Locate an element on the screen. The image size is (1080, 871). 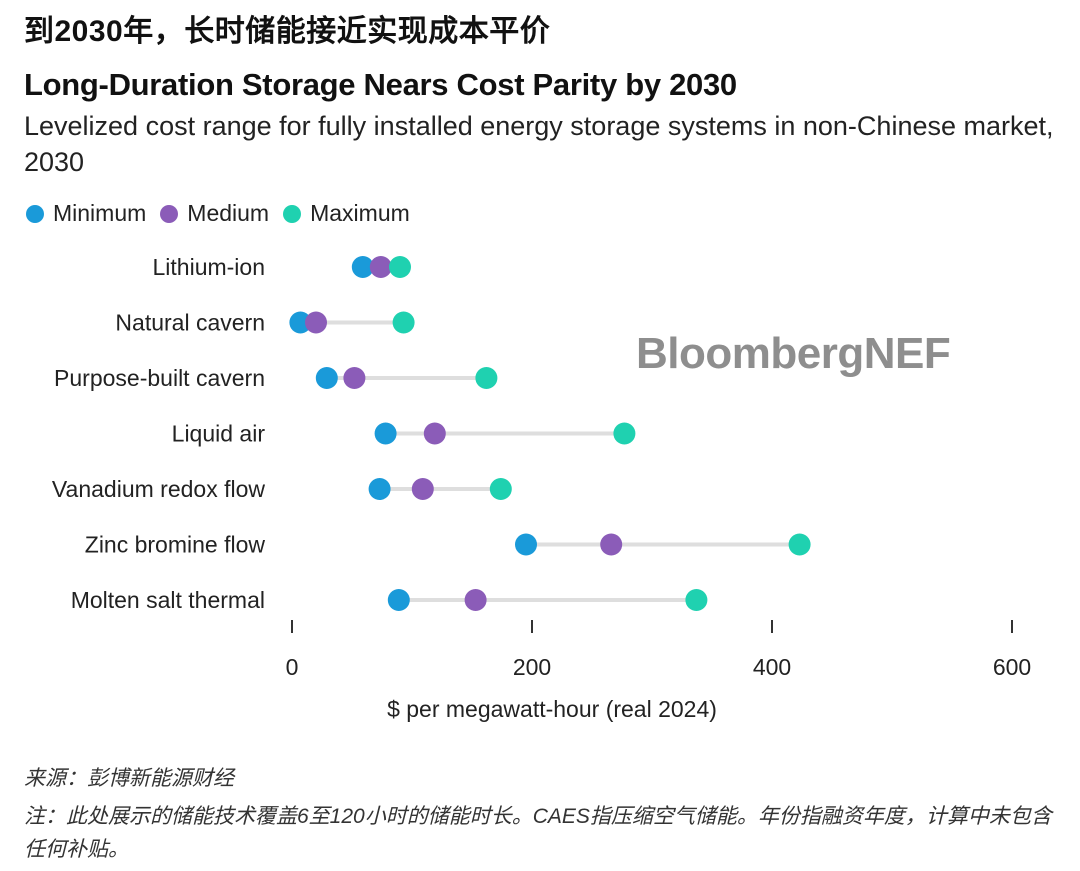
chart-row: Molten salt thermal is located at coordinates (389, 600).